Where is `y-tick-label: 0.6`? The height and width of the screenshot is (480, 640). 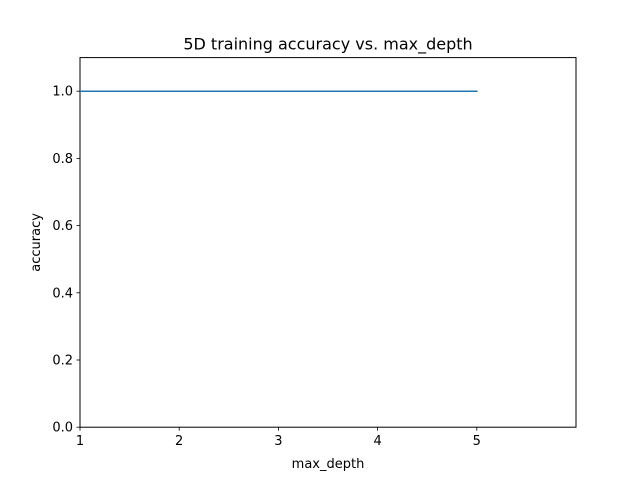 y-tick-label: 0.6 is located at coordinates (62, 226).